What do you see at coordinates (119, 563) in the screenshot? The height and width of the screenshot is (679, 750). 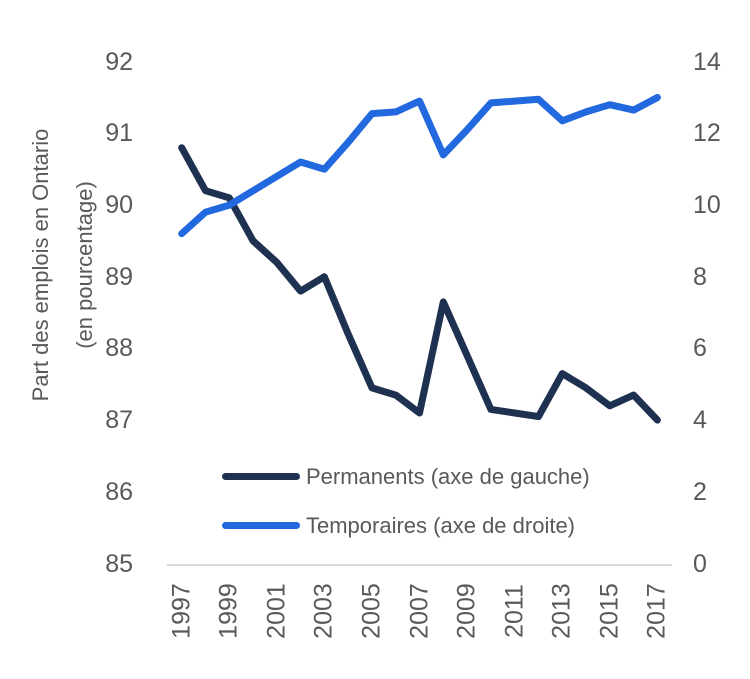 I see `left-axis-tick-label: 85` at bounding box center [119, 563].